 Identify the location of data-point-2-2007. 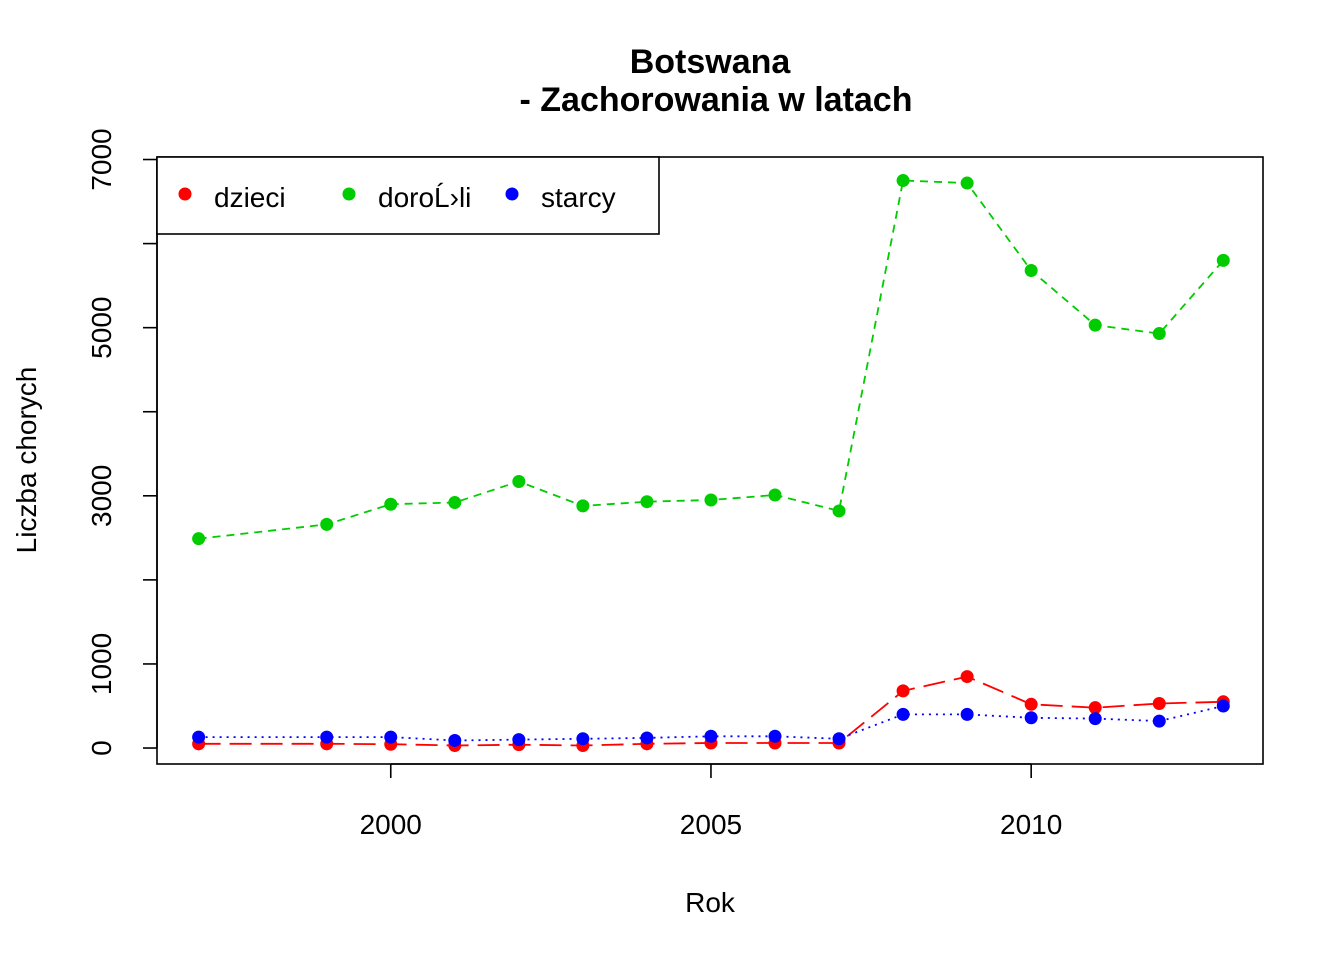
(839, 739).